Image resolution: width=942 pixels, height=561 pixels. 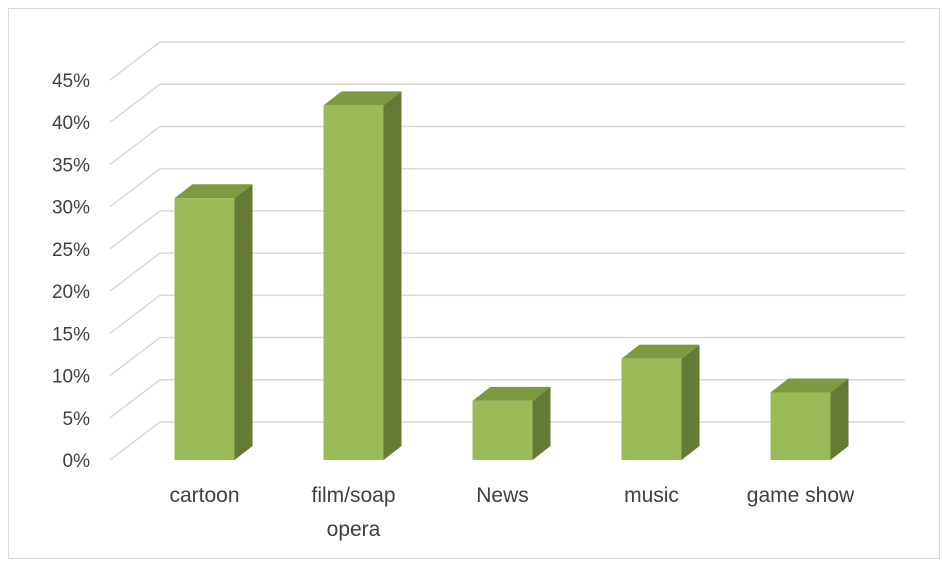 What do you see at coordinates (353, 495) in the screenshot?
I see `x-category-label-line: film/soap` at bounding box center [353, 495].